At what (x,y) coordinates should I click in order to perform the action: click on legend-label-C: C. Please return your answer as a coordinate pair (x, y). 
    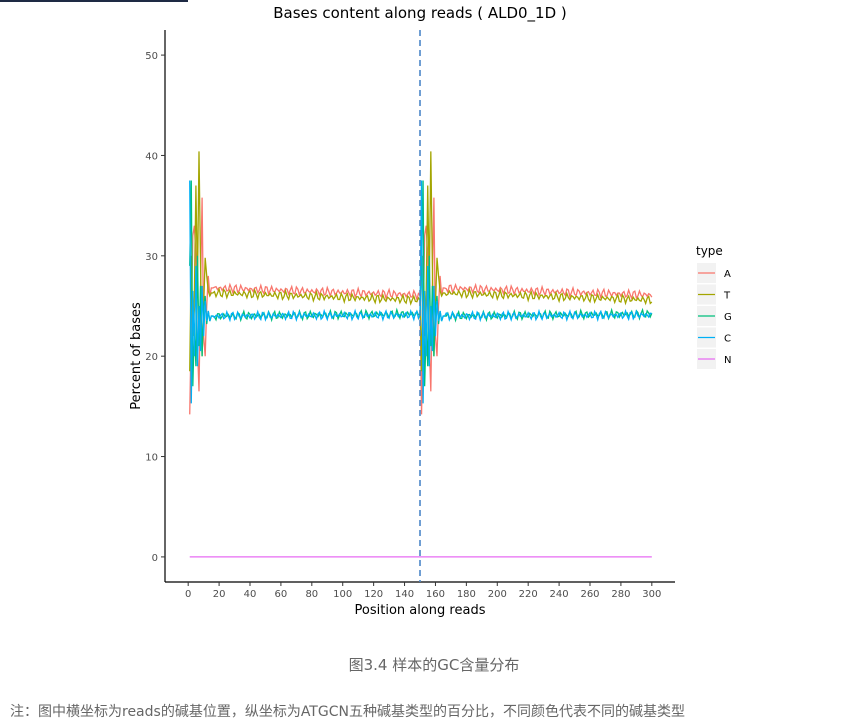
    Looking at the image, I should click on (727, 339).